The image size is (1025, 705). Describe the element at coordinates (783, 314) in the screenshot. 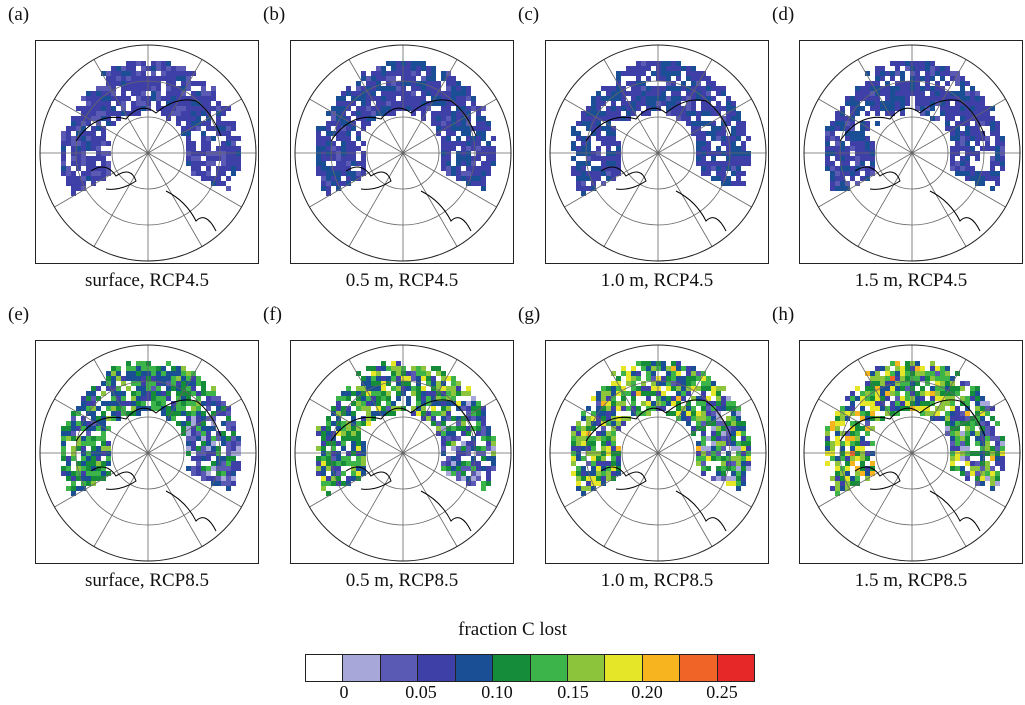

I see `panel-letter: (h)` at that location.